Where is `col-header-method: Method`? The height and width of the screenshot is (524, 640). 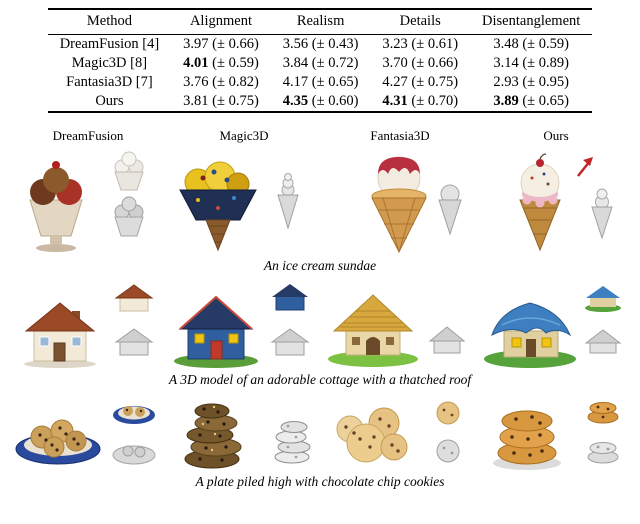
col-header-method: Method is located at coordinates (109, 21).